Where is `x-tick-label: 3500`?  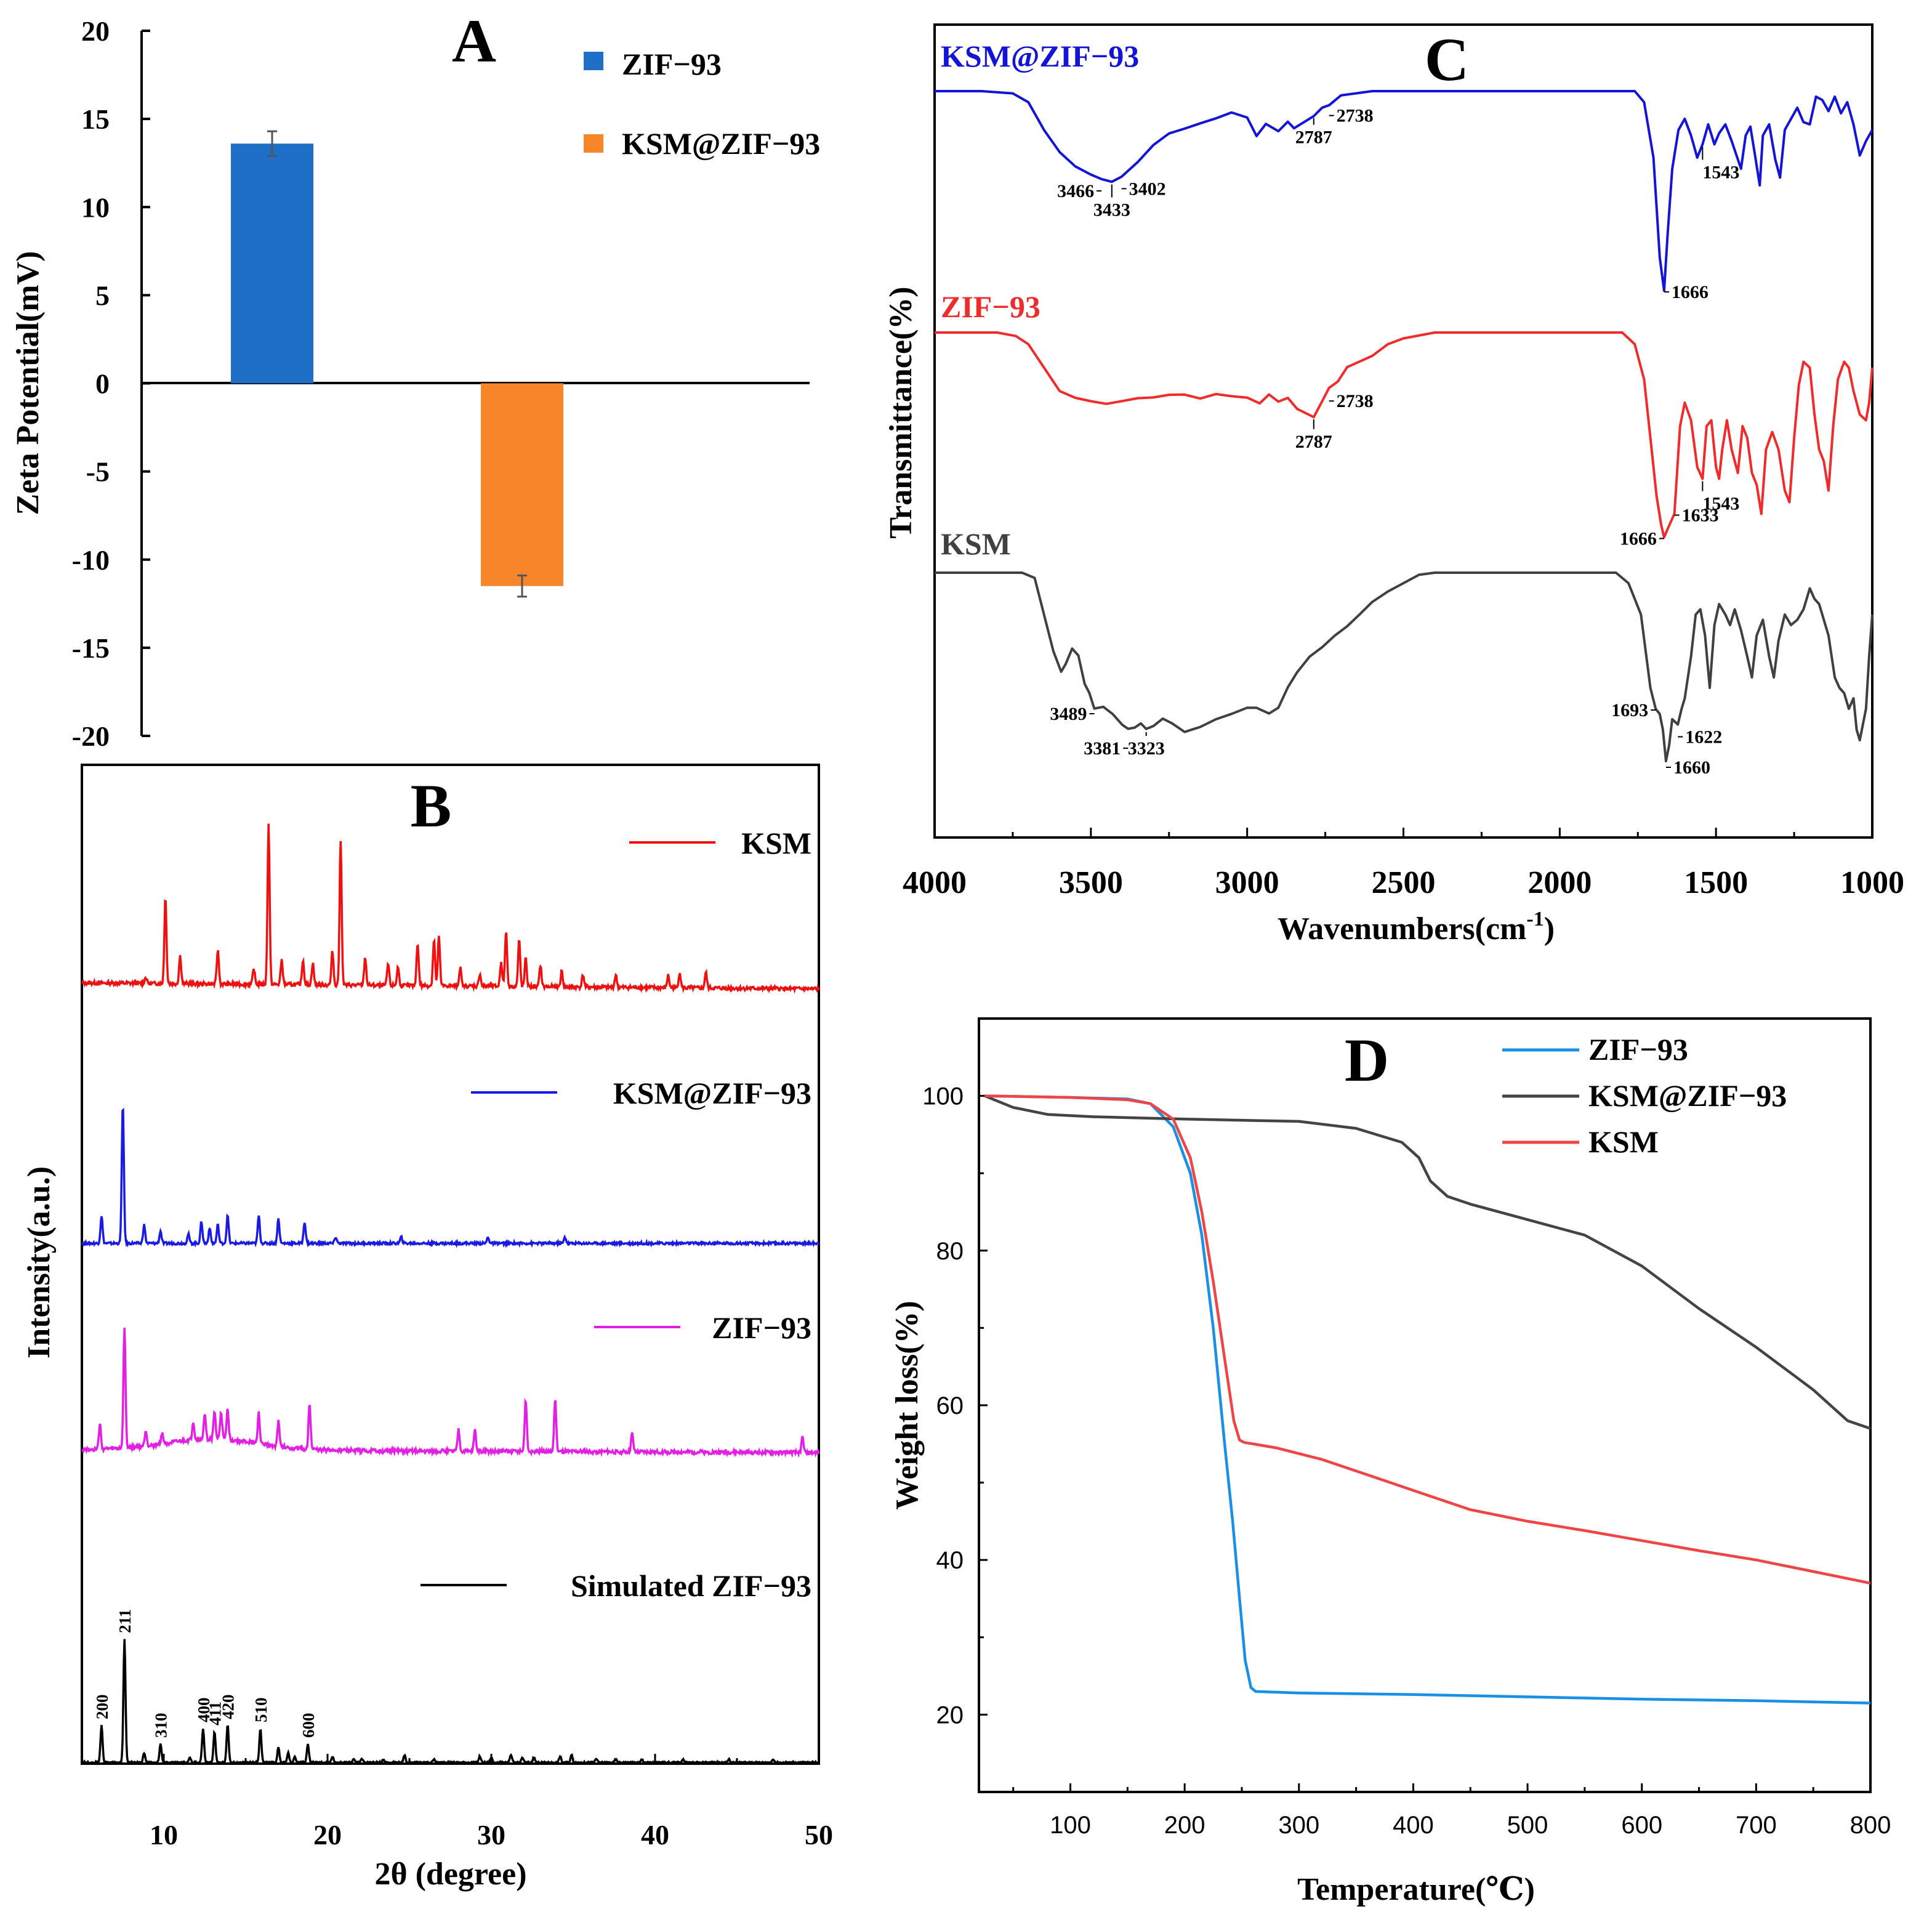
x-tick-label: 3500 is located at coordinates (1091, 882).